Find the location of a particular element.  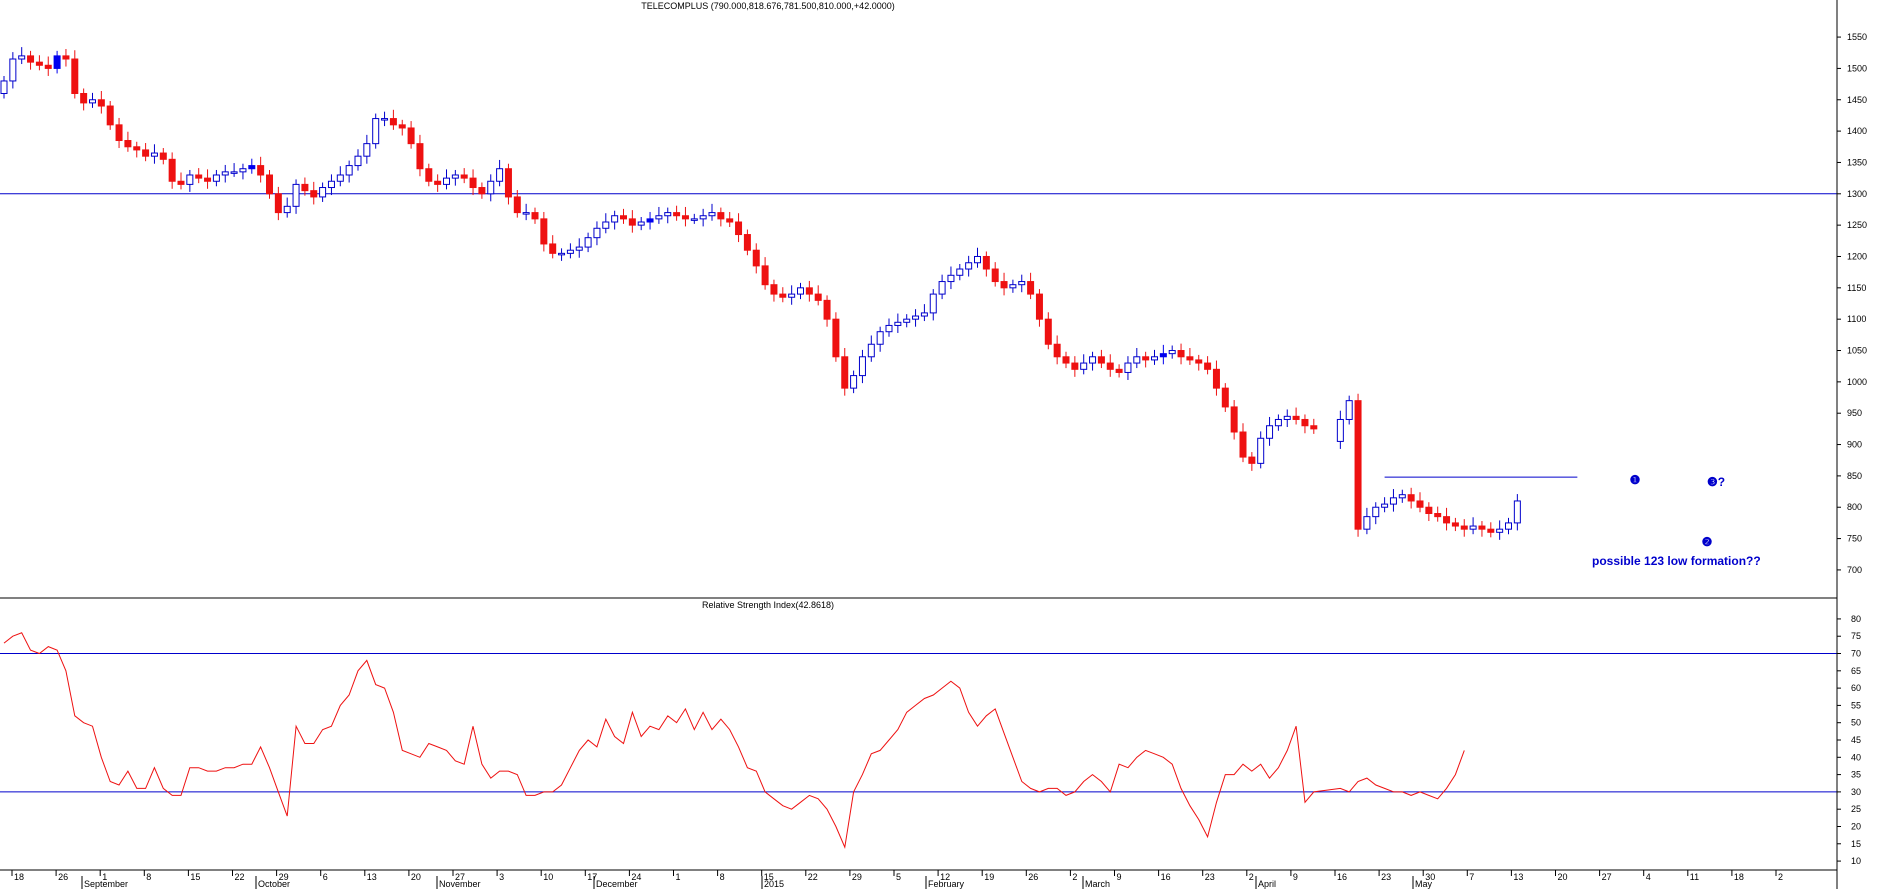

price-tick-label: 750 is located at coordinates (1854, 539).